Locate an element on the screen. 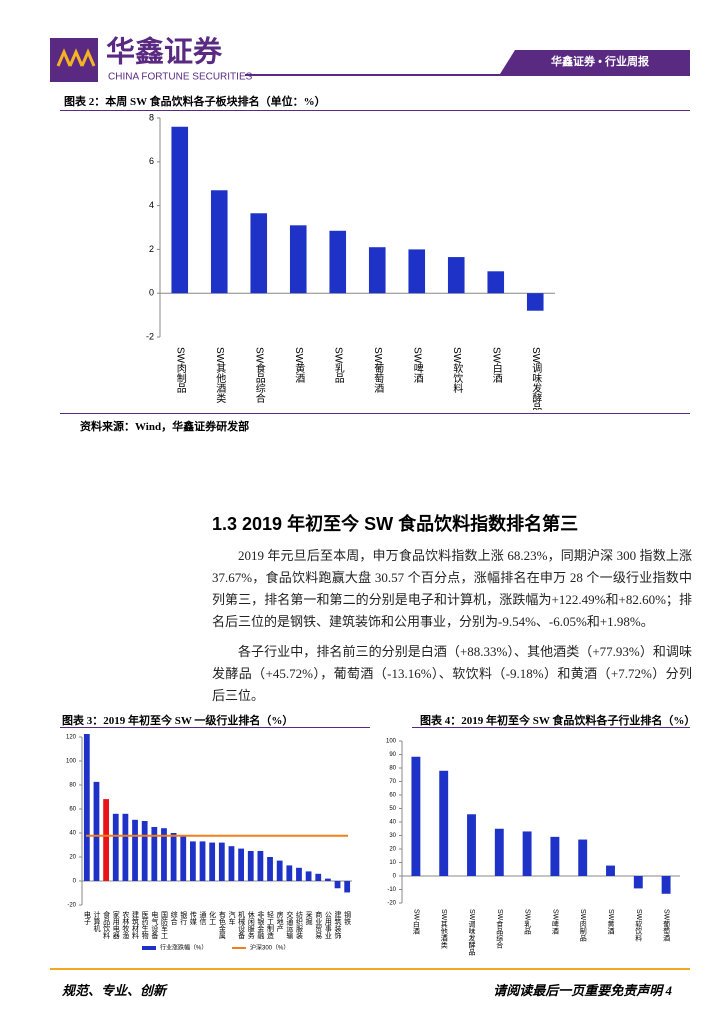 This screenshot has height=1024, width=724. x-tick-label: 公用事业 is located at coordinates (328, 925).